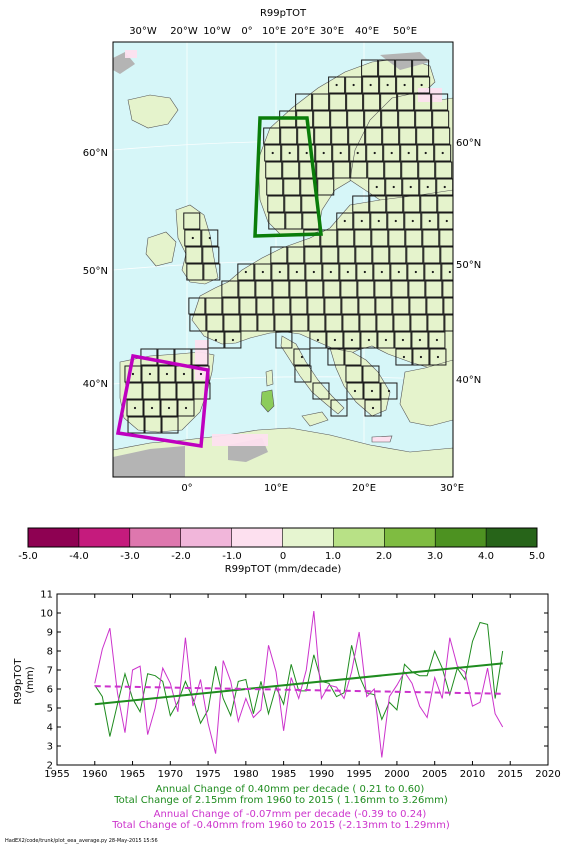 This screenshot has height=850, width=565. What do you see at coordinates (468, 265) in the screenshot?
I see `map-right-tick: 50°N` at bounding box center [468, 265].